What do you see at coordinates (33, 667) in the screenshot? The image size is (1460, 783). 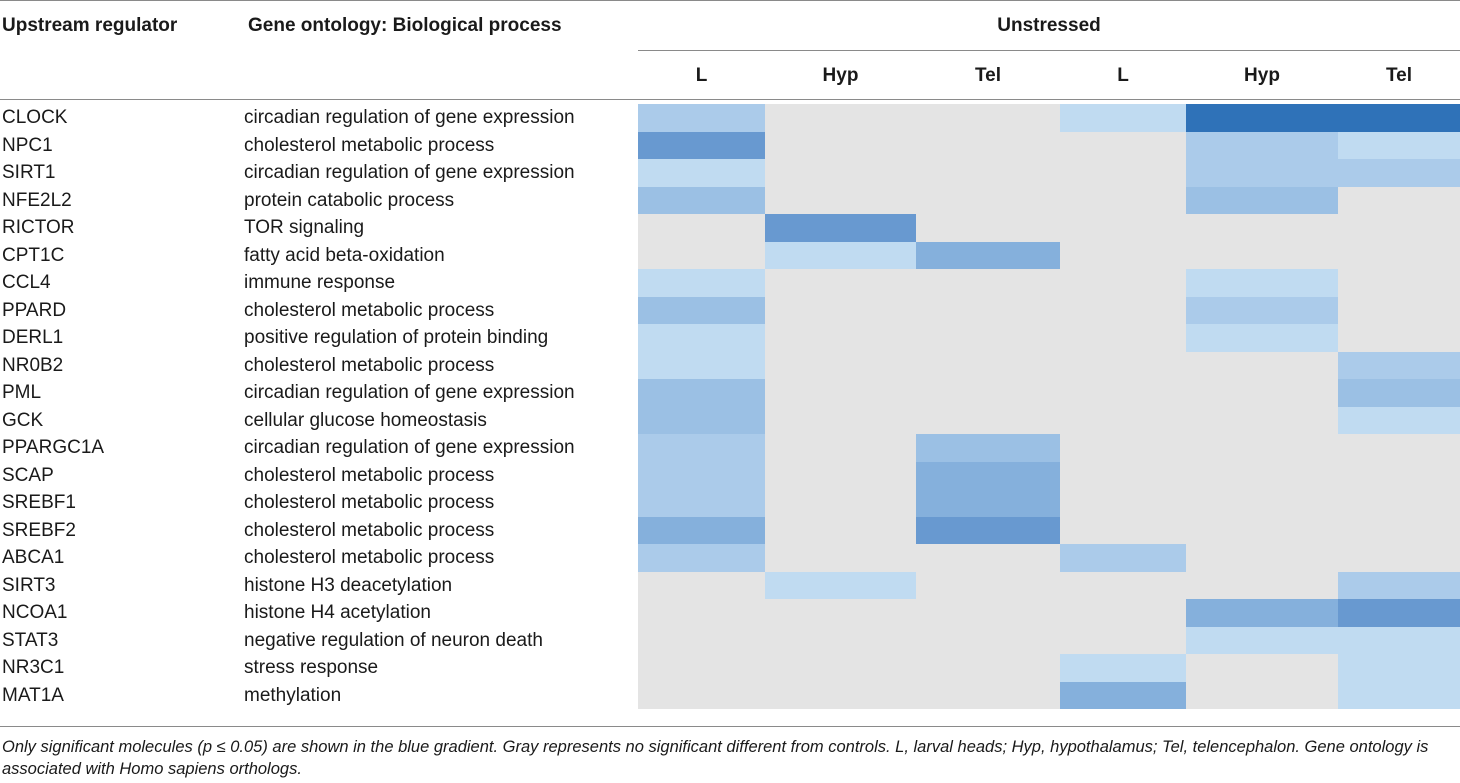 I see `regulator-name: NR3C1` at bounding box center [33, 667].